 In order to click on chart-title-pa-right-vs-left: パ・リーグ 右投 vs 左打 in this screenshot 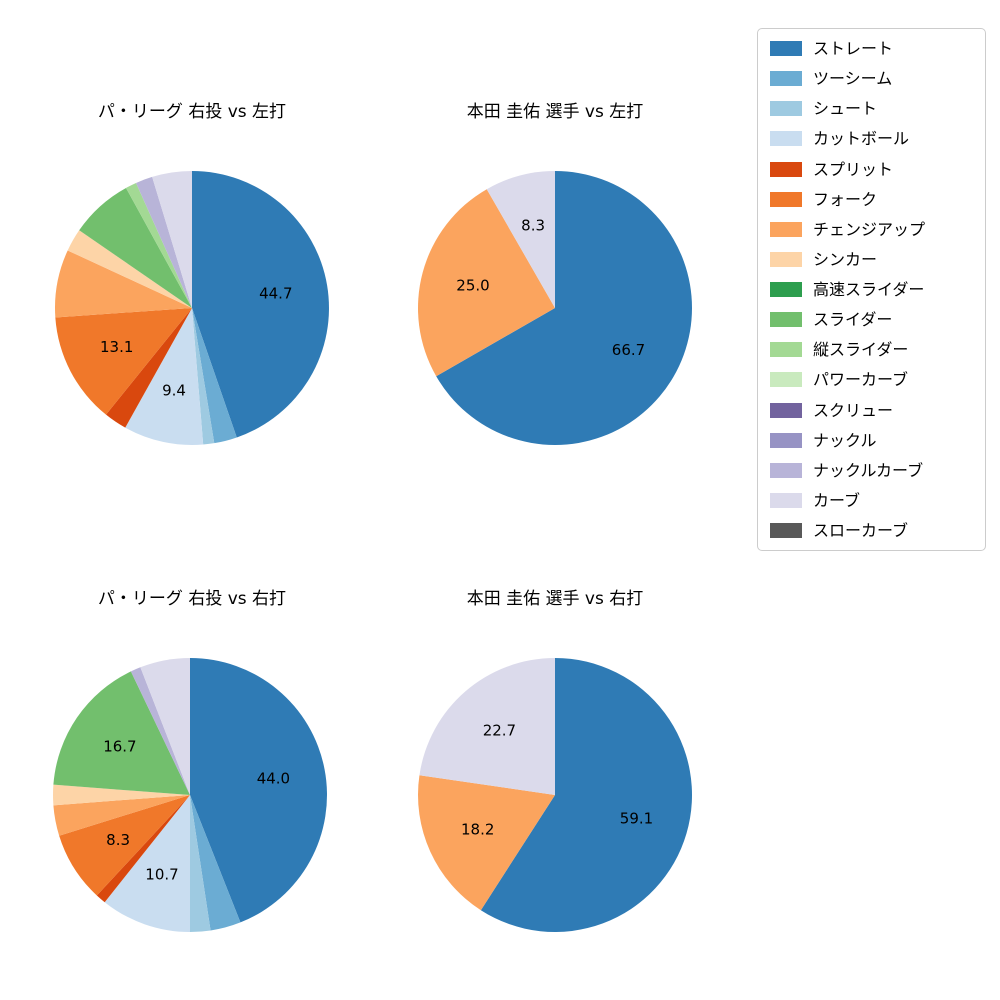, I will do `click(192, 112)`.